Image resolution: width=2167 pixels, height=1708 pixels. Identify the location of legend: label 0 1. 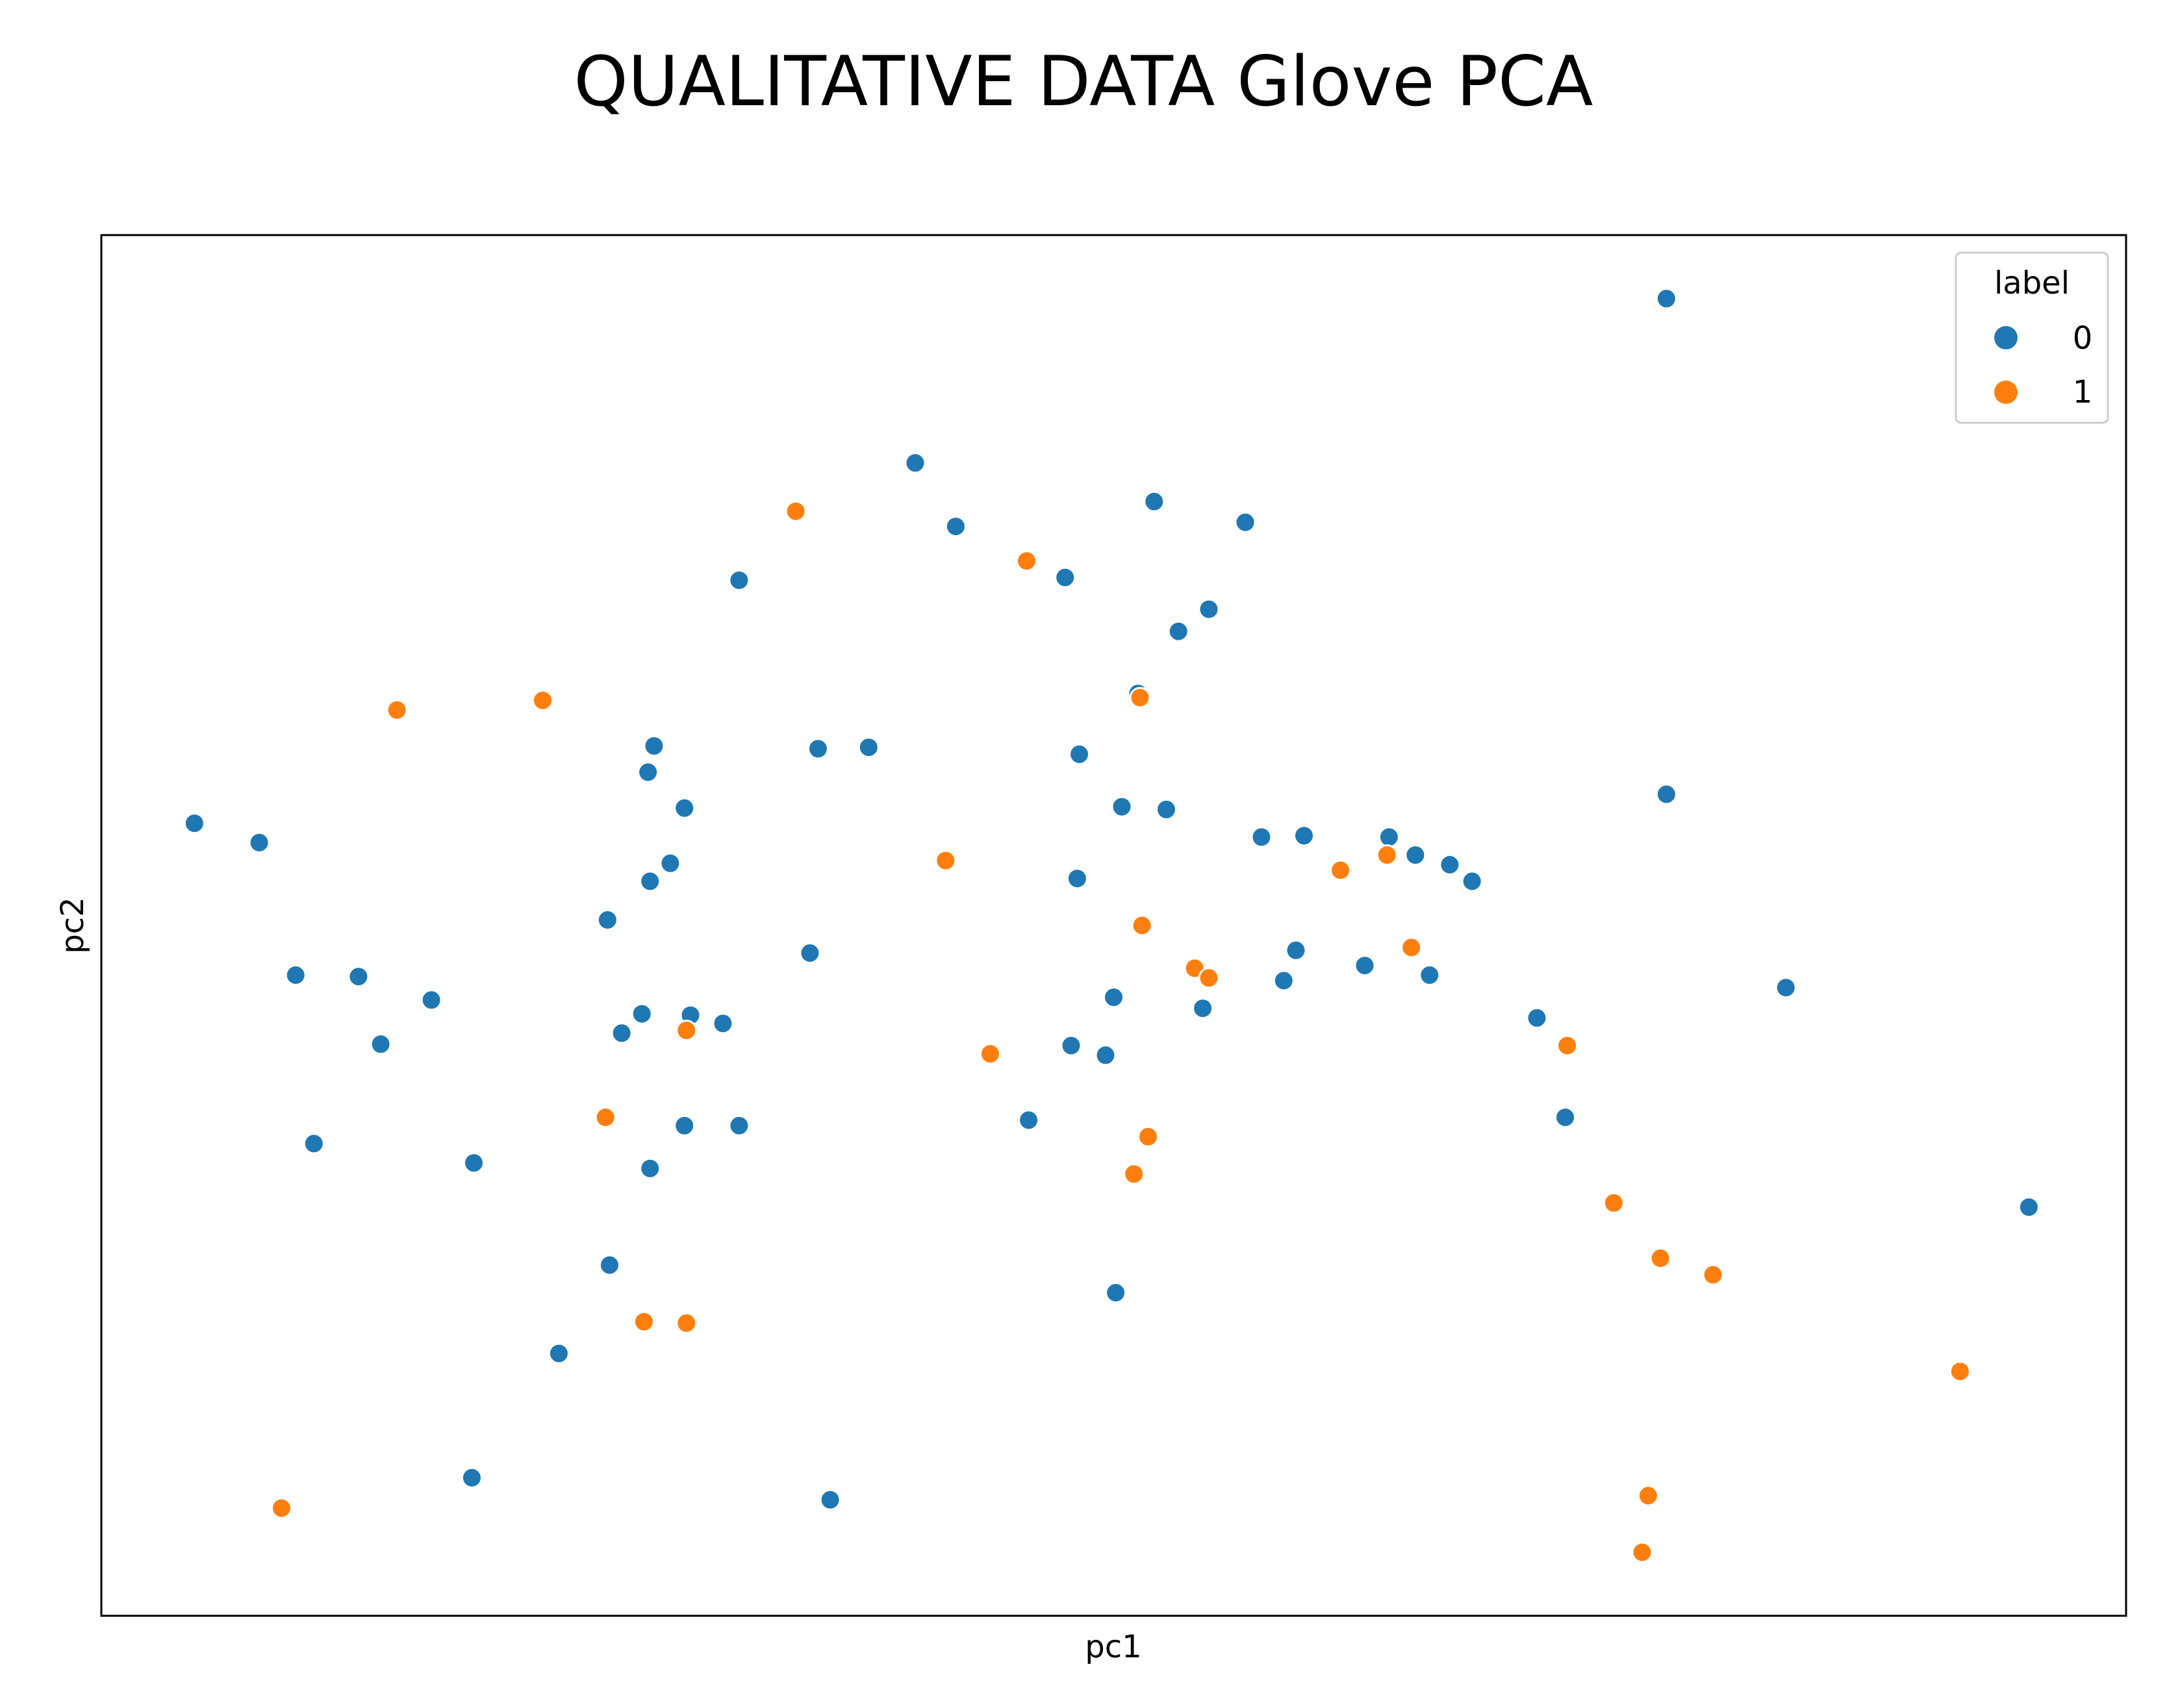
(2032, 337).